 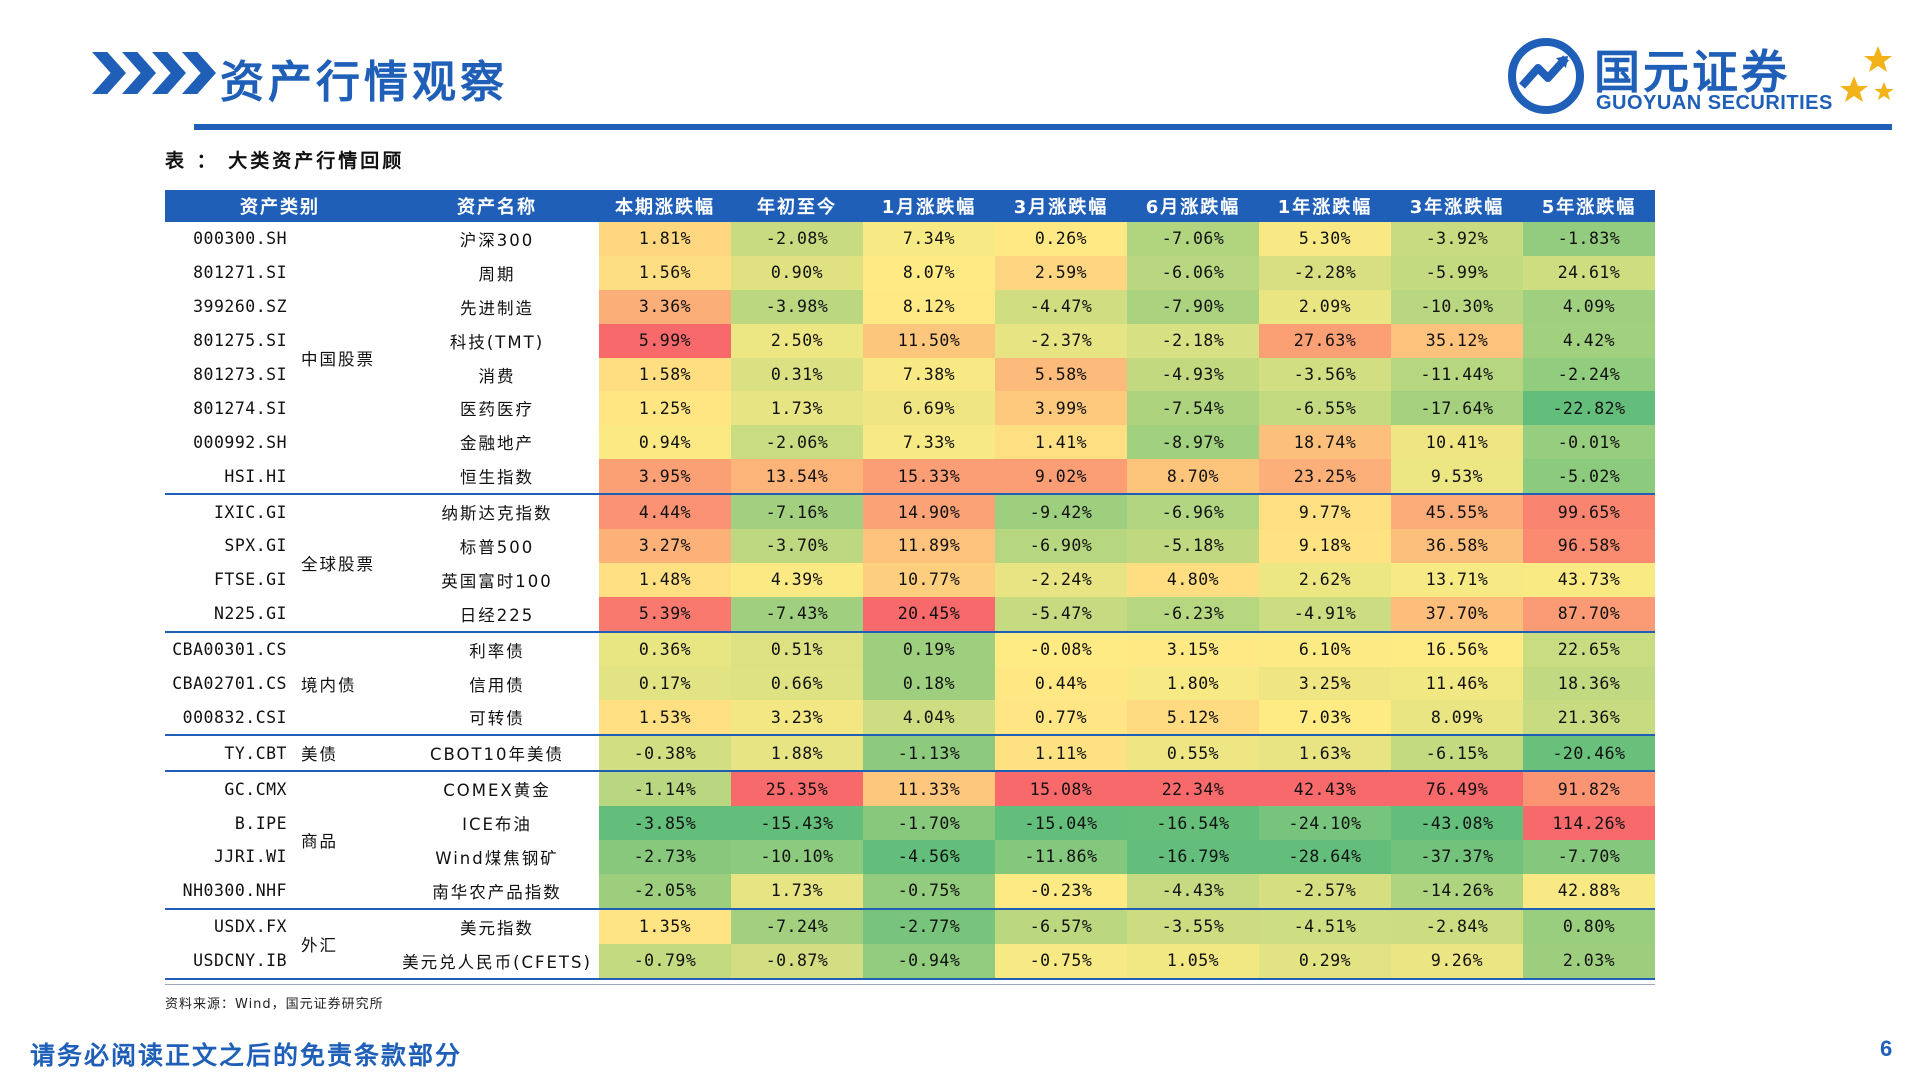 I want to click on asset-code: IXIC.GI, so click(x=229, y=511).